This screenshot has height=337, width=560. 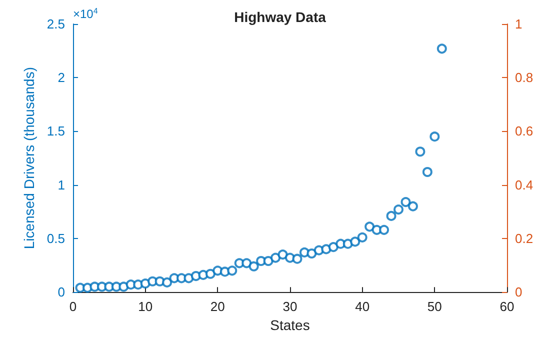 I want to click on y-tick-label: 2.5, so click(x=55, y=24).